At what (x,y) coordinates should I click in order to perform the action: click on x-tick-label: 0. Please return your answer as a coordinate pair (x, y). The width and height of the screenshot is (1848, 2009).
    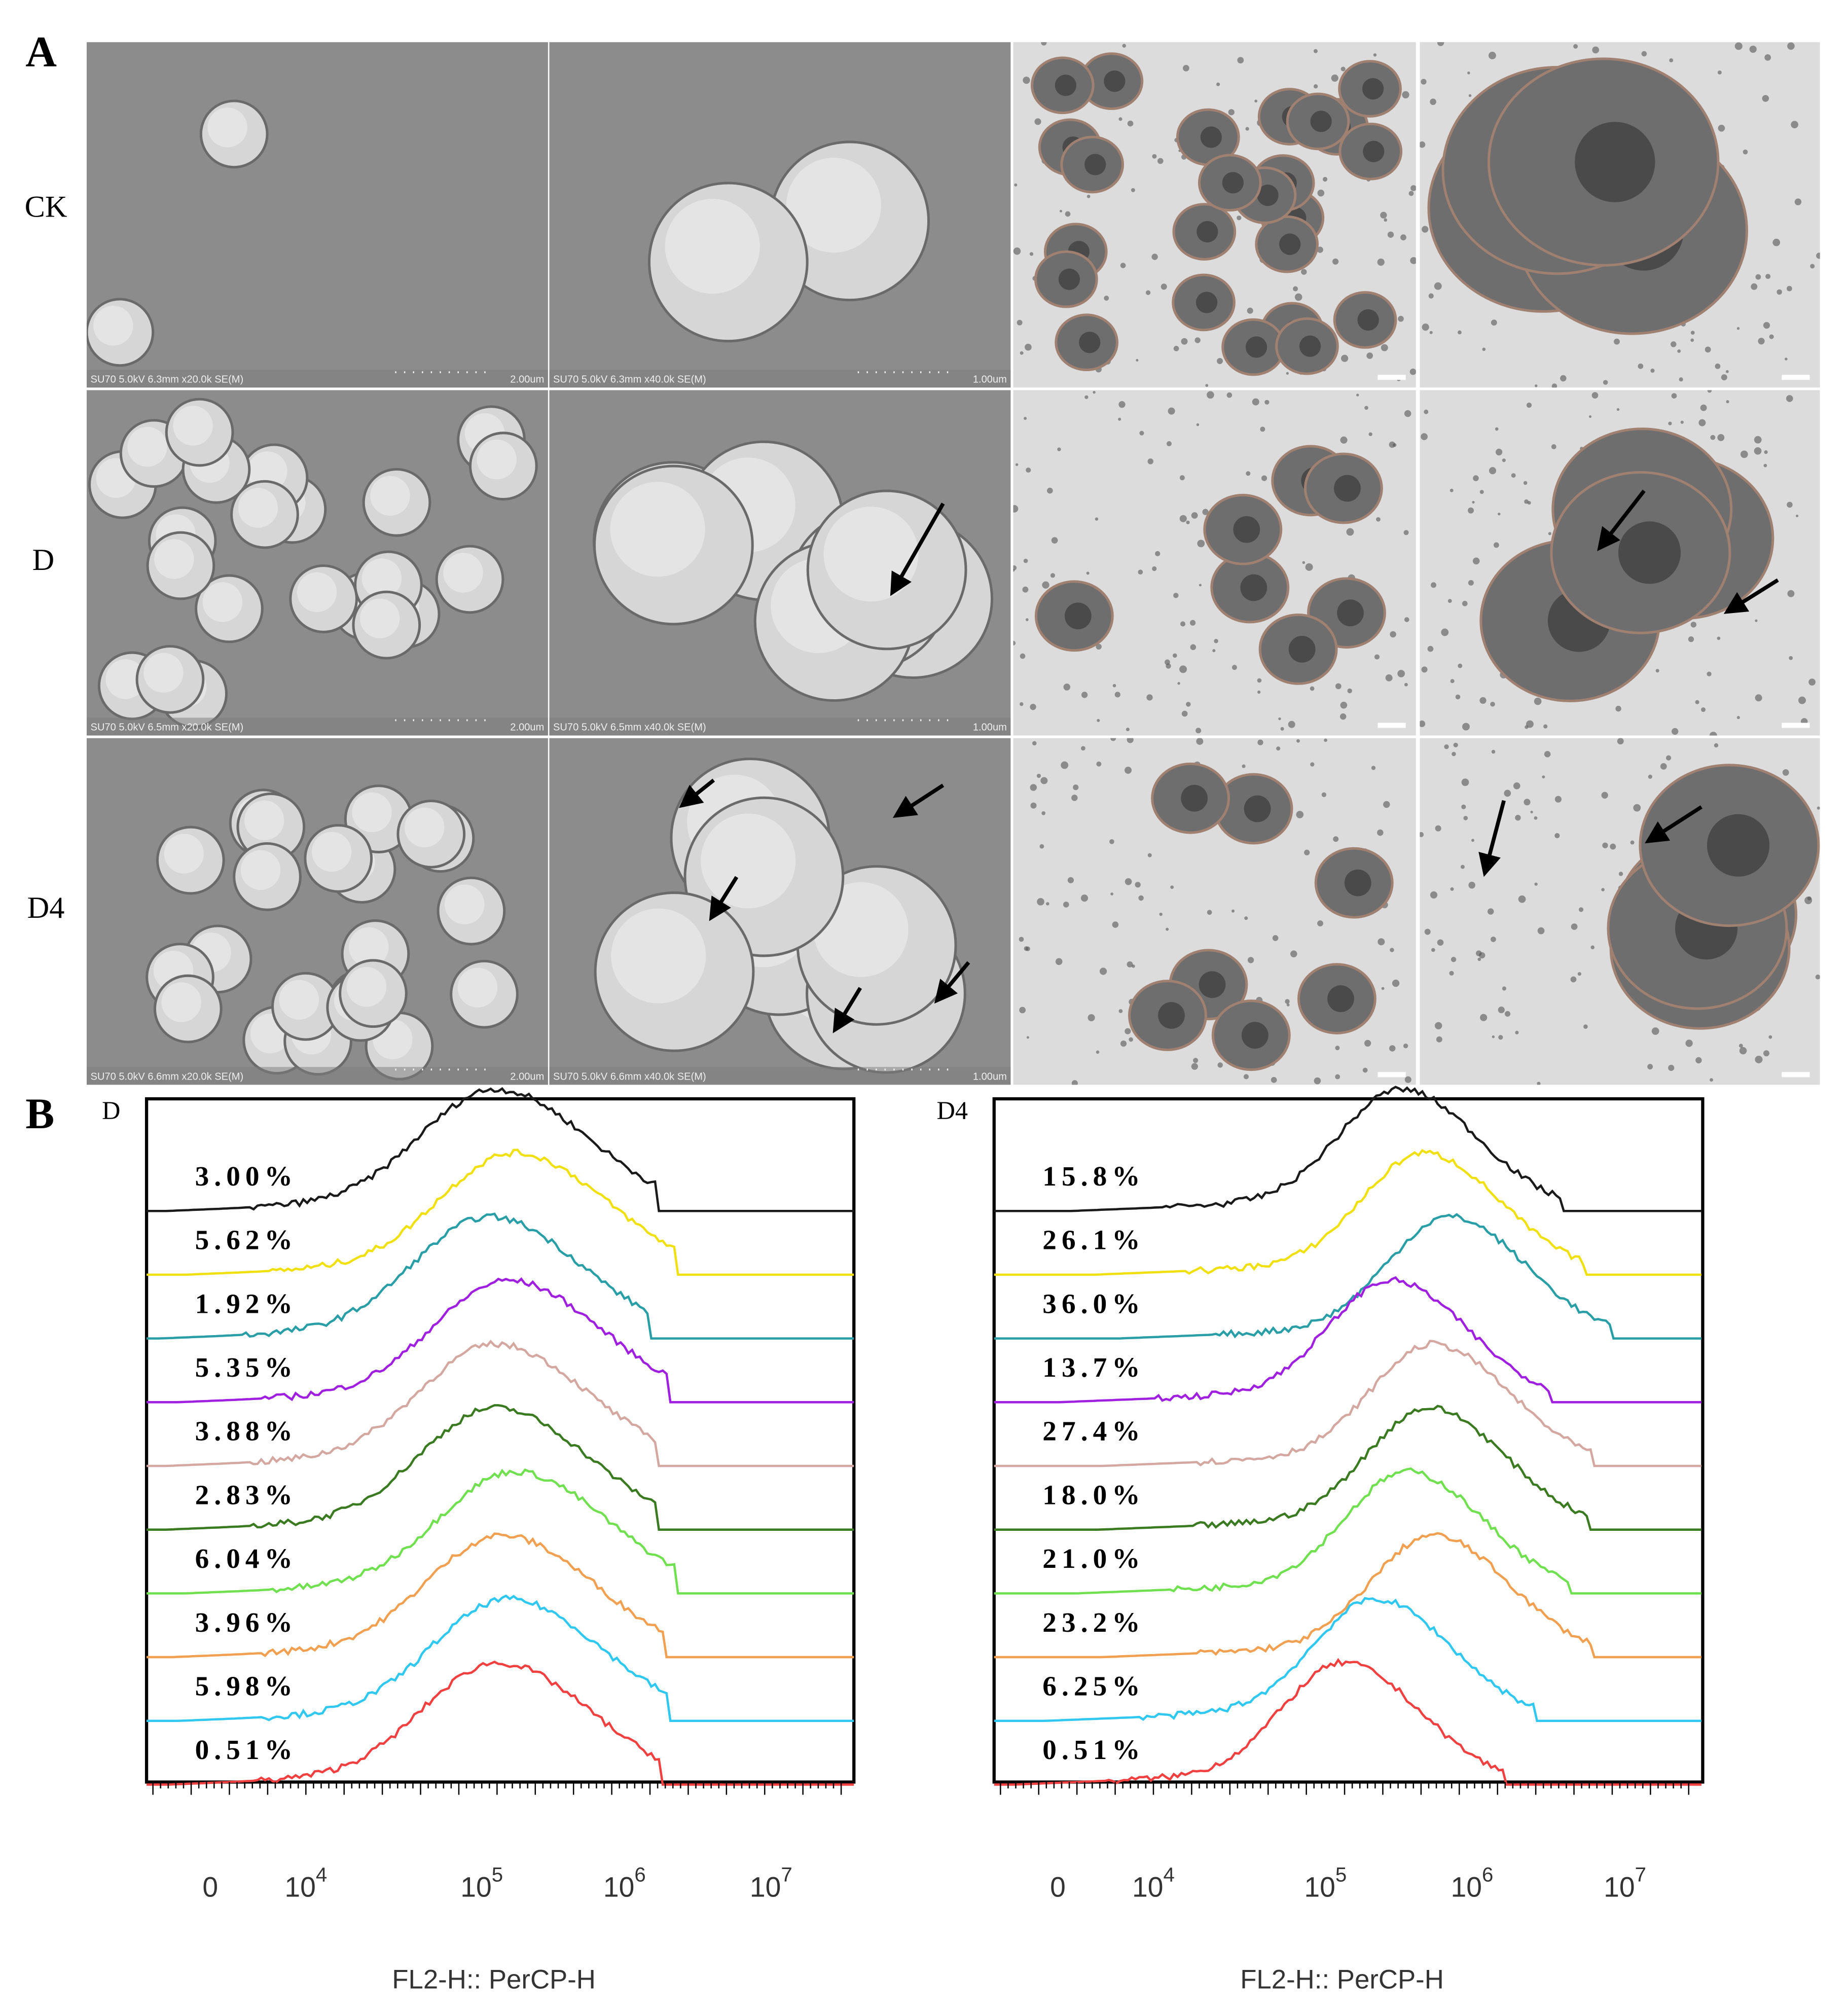
    Looking at the image, I should click on (210, 1888).